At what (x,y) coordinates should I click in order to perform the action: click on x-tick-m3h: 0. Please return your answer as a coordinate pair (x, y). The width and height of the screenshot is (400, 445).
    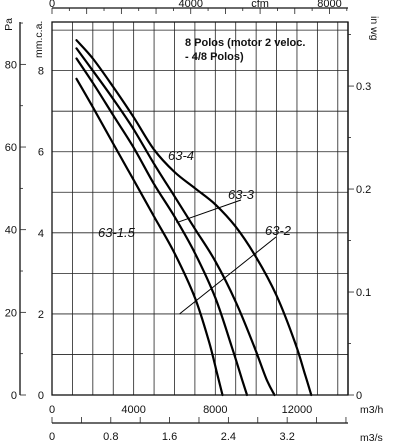
    Looking at the image, I should click on (52, 410).